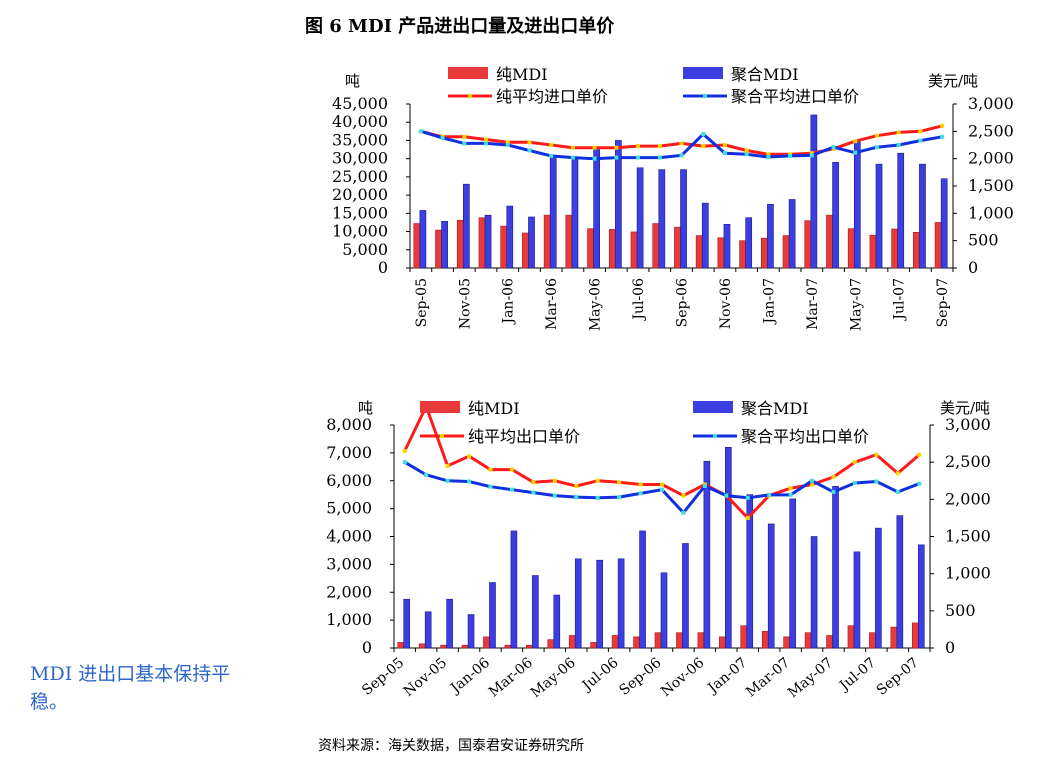 This screenshot has width=1045, height=768. Describe the element at coordinates (857, 675) in the screenshot. I see `x-tick-label: Jul-07` at that location.